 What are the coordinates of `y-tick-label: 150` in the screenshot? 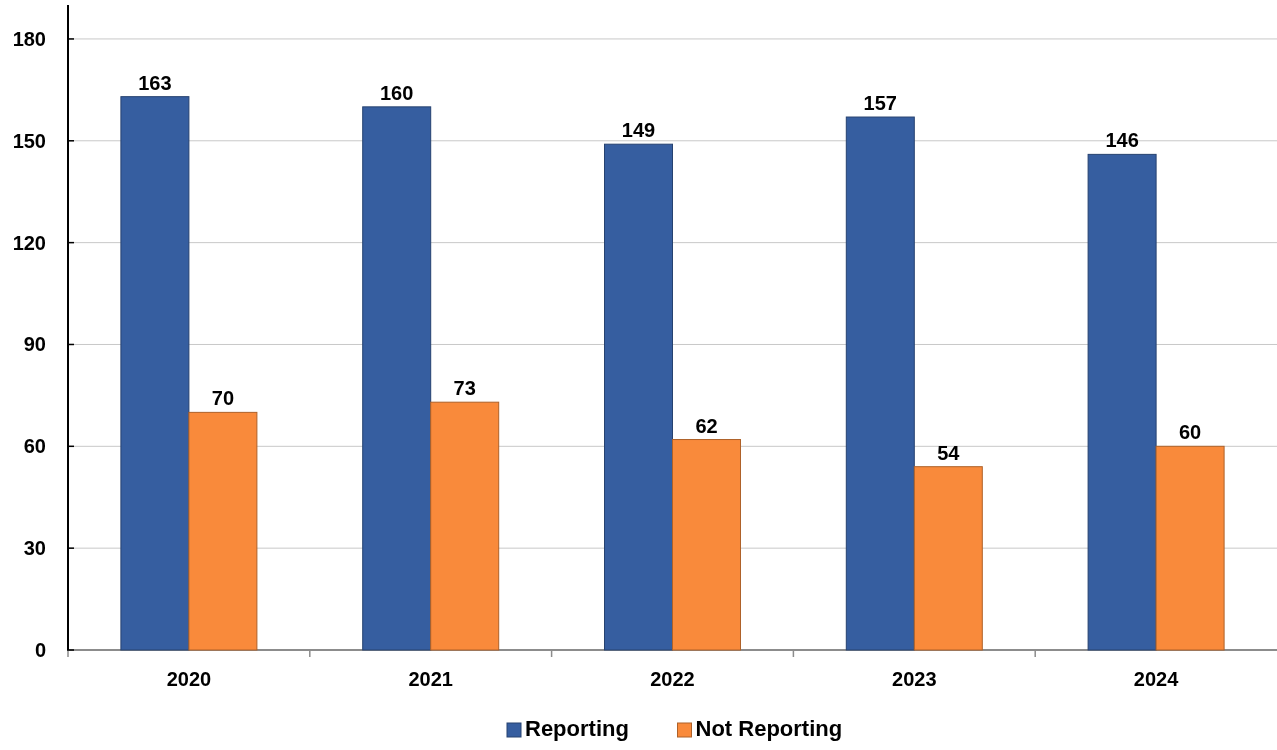 It's located at (29, 140).